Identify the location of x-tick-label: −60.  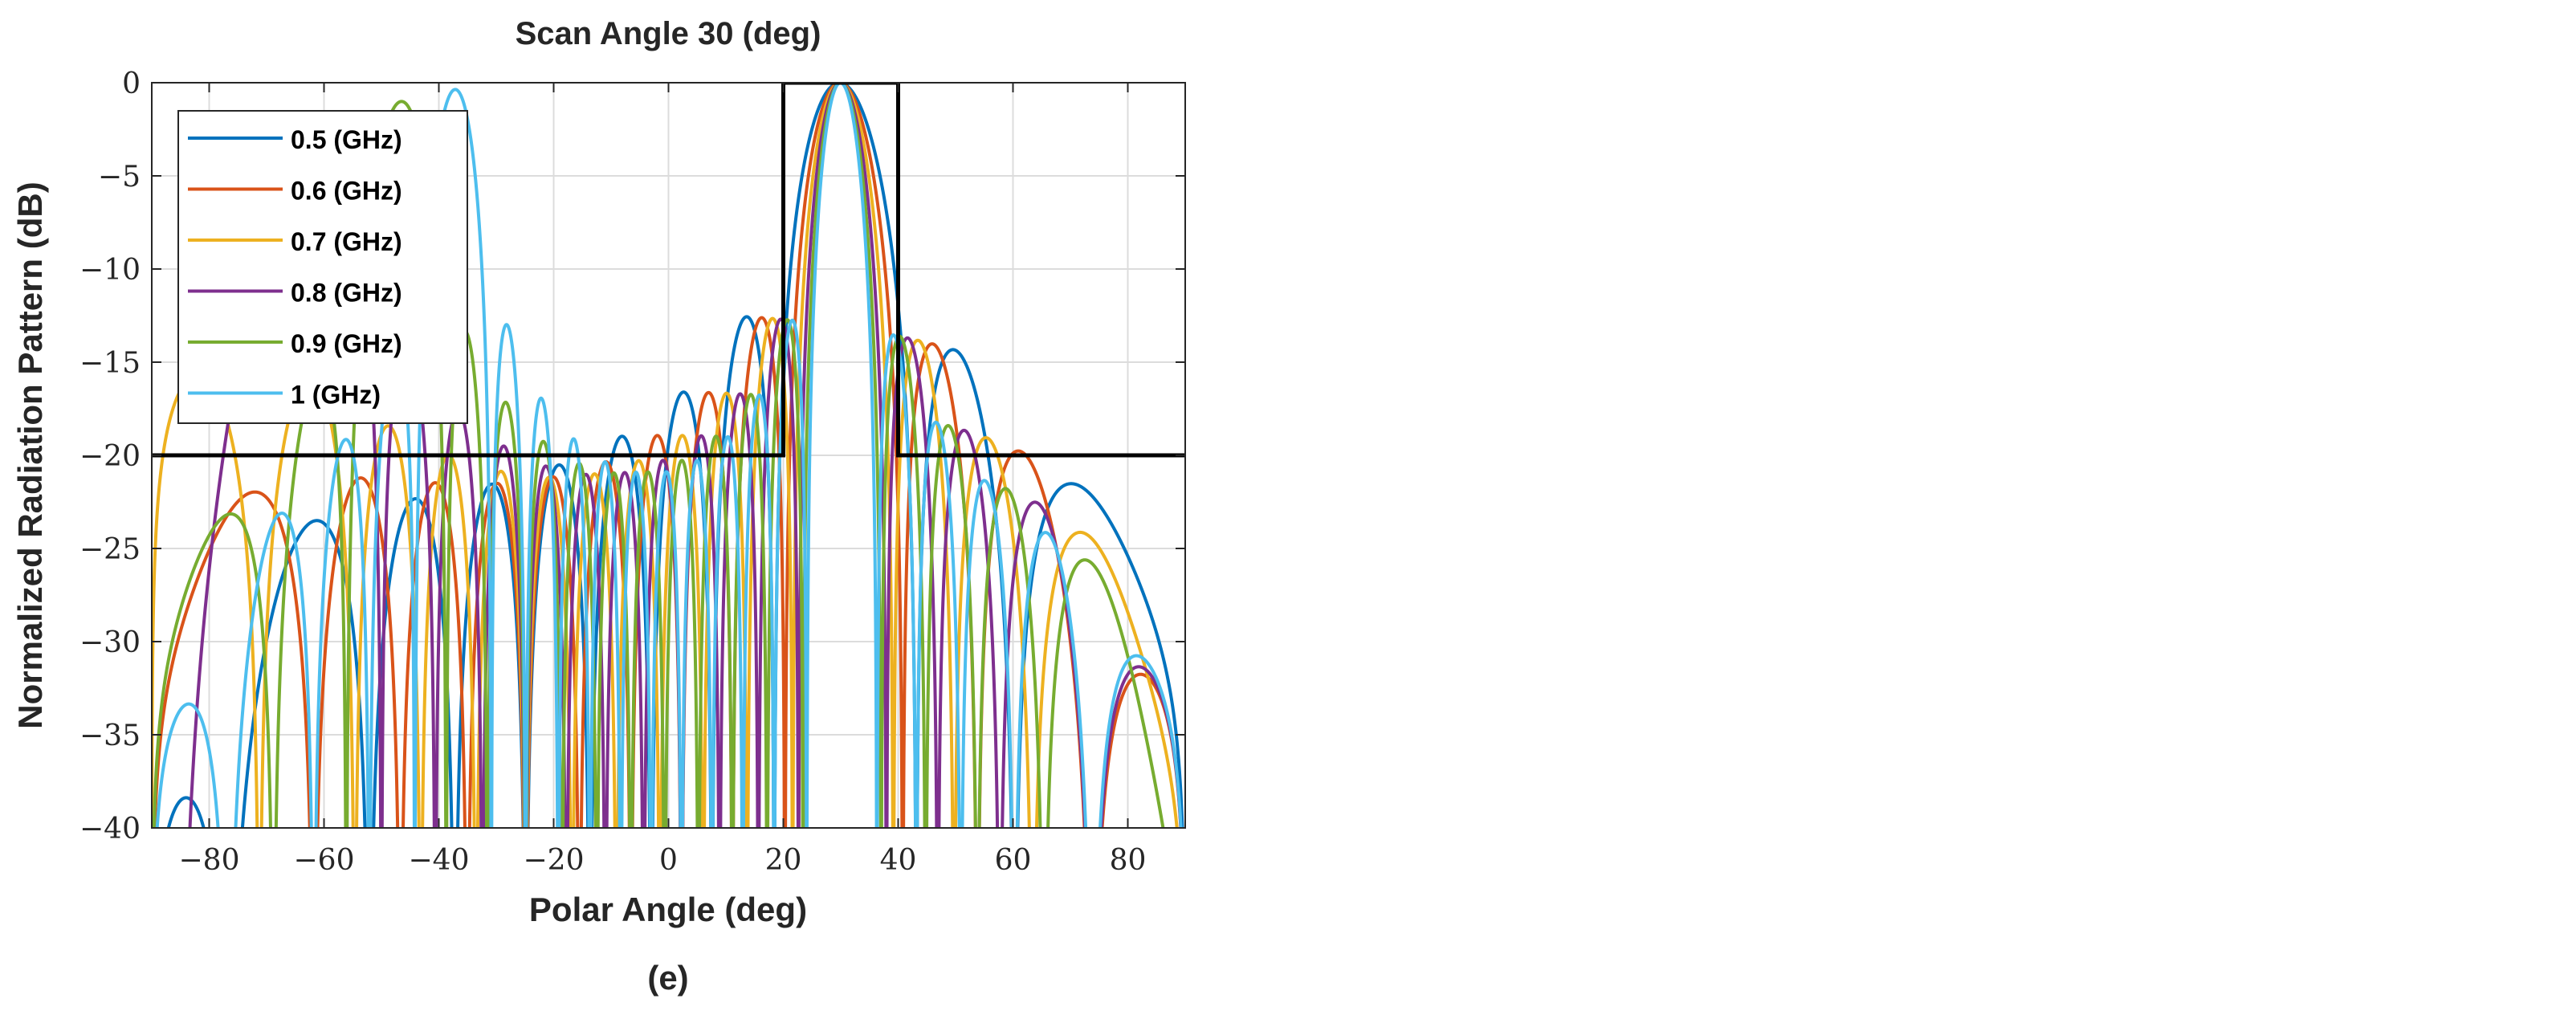
(324, 860).